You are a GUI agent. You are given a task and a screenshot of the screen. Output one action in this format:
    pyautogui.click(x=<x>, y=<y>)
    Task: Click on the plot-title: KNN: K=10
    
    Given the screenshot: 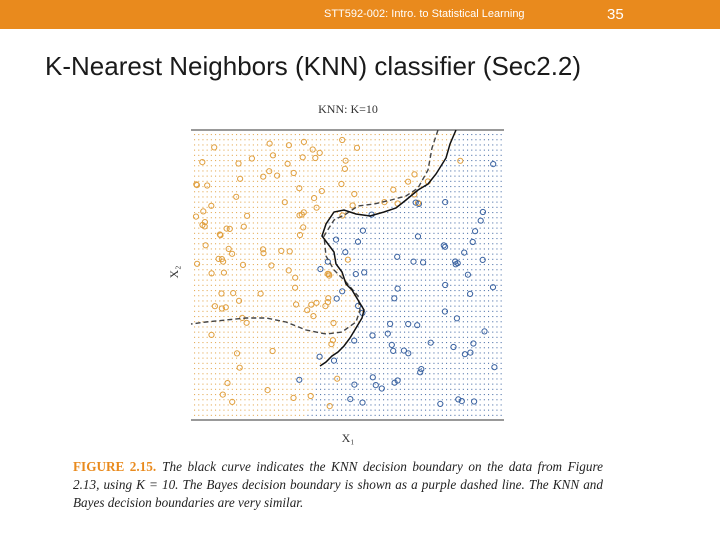 What is the action you would take?
    pyautogui.click(x=348, y=109)
    